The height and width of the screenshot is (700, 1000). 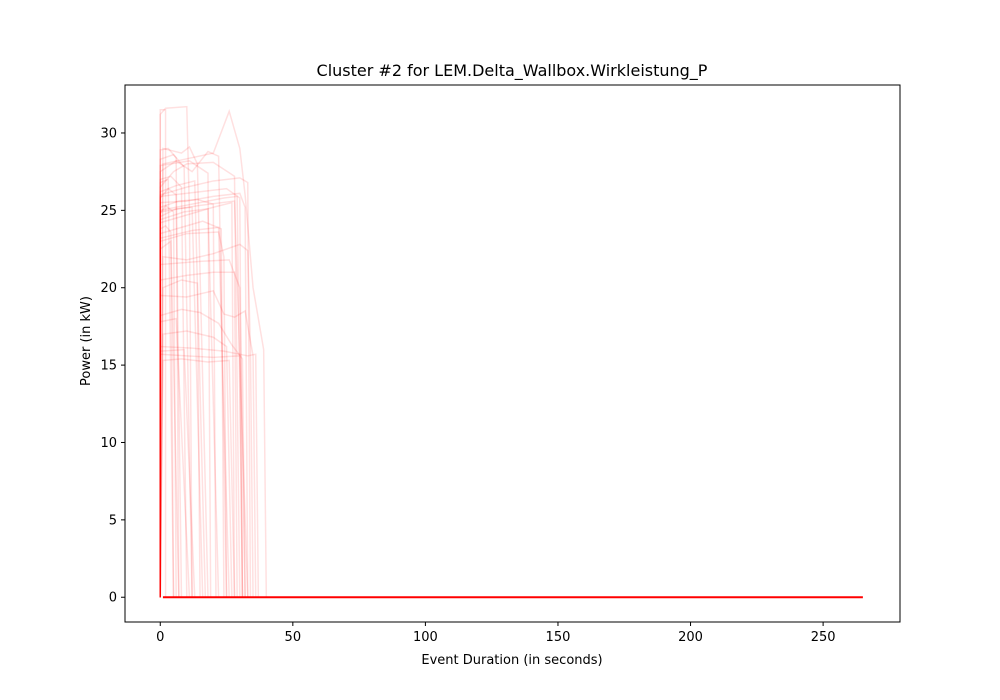 I want to click on x-tick-label: 50, so click(x=293, y=637).